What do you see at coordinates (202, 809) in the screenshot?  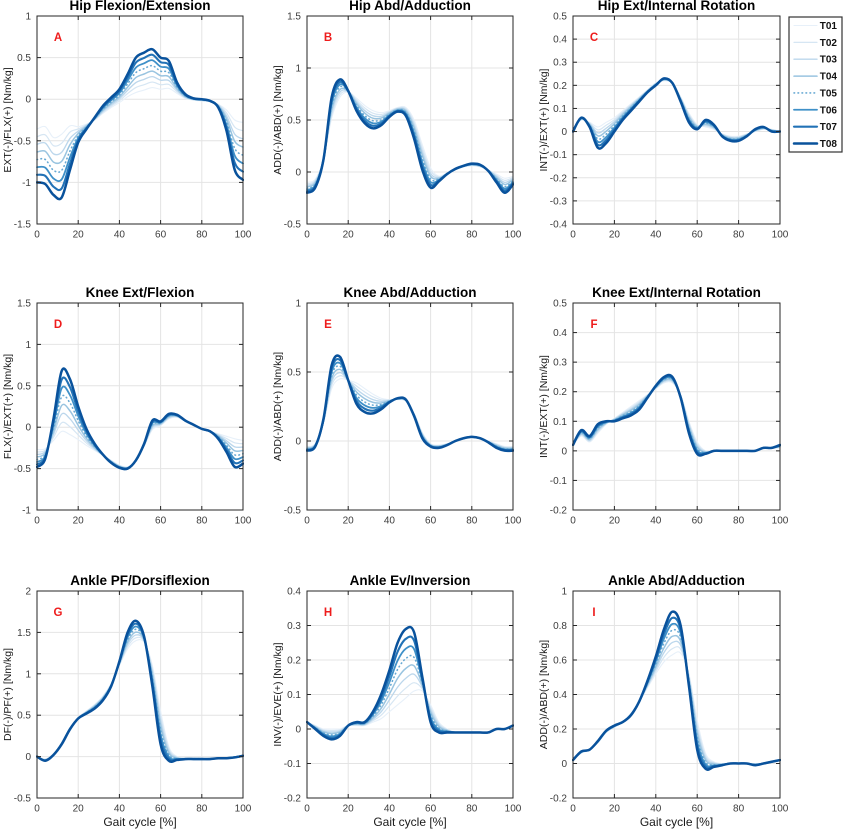 I see `x-tick-label: 80` at bounding box center [202, 809].